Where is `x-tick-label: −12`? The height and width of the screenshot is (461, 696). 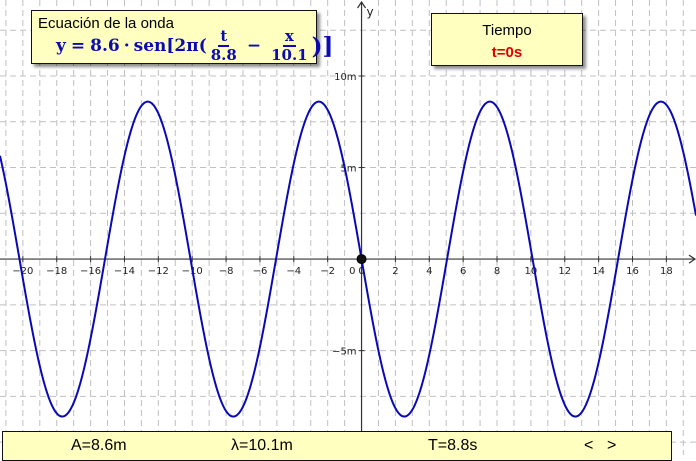
x-tick-label: −12 is located at coordinates (158, 271).